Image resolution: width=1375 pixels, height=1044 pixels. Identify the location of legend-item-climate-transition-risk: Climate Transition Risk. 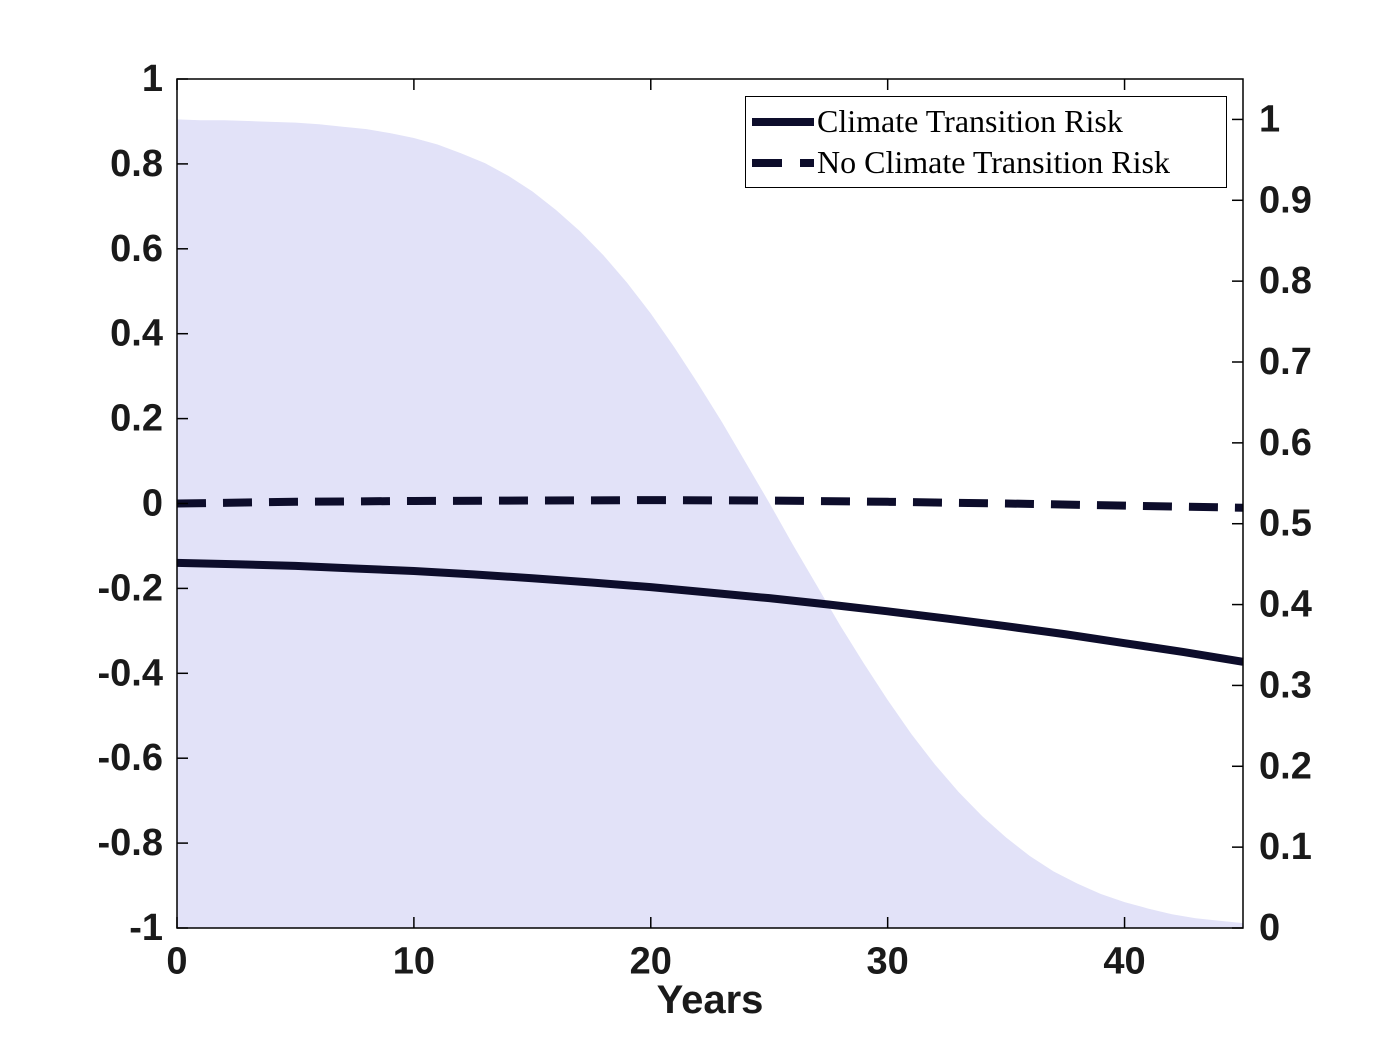
(989, 121).